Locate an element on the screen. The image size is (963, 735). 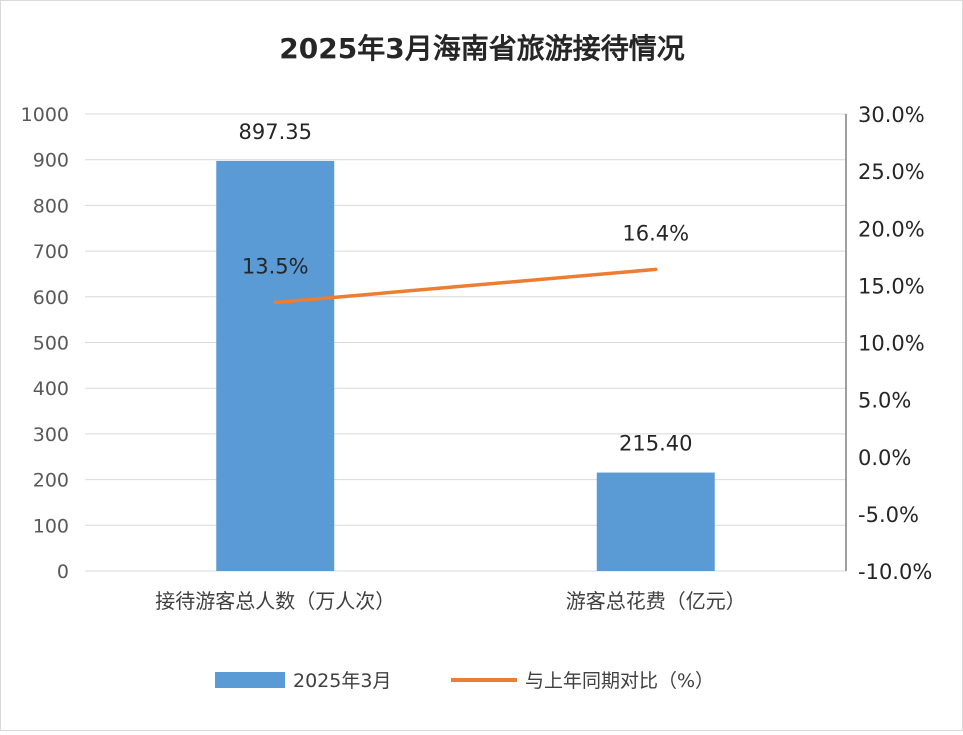
right-tick-label: 5.0% is located at coordinates (884, 401).